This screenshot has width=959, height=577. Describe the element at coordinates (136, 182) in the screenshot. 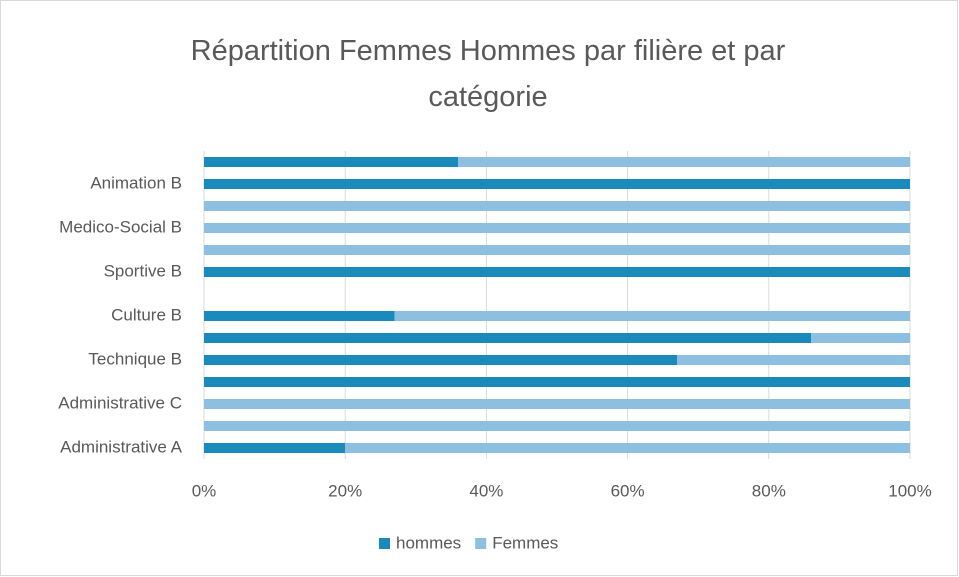

I see `y-tick-label: Animation B` at that location.